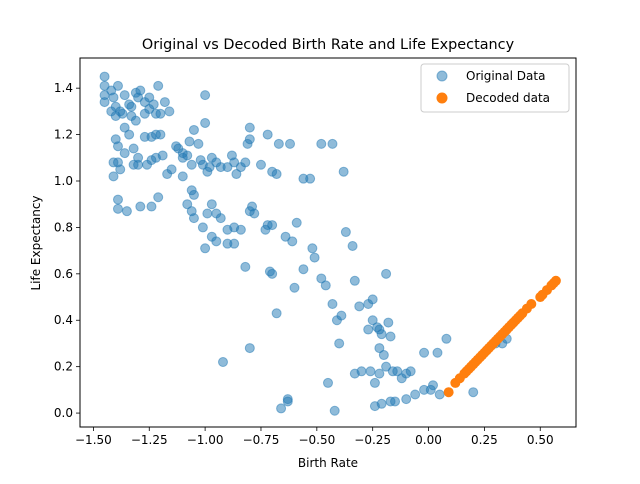  I want to click on x-tick-label: −0.50, so click(316, 440).